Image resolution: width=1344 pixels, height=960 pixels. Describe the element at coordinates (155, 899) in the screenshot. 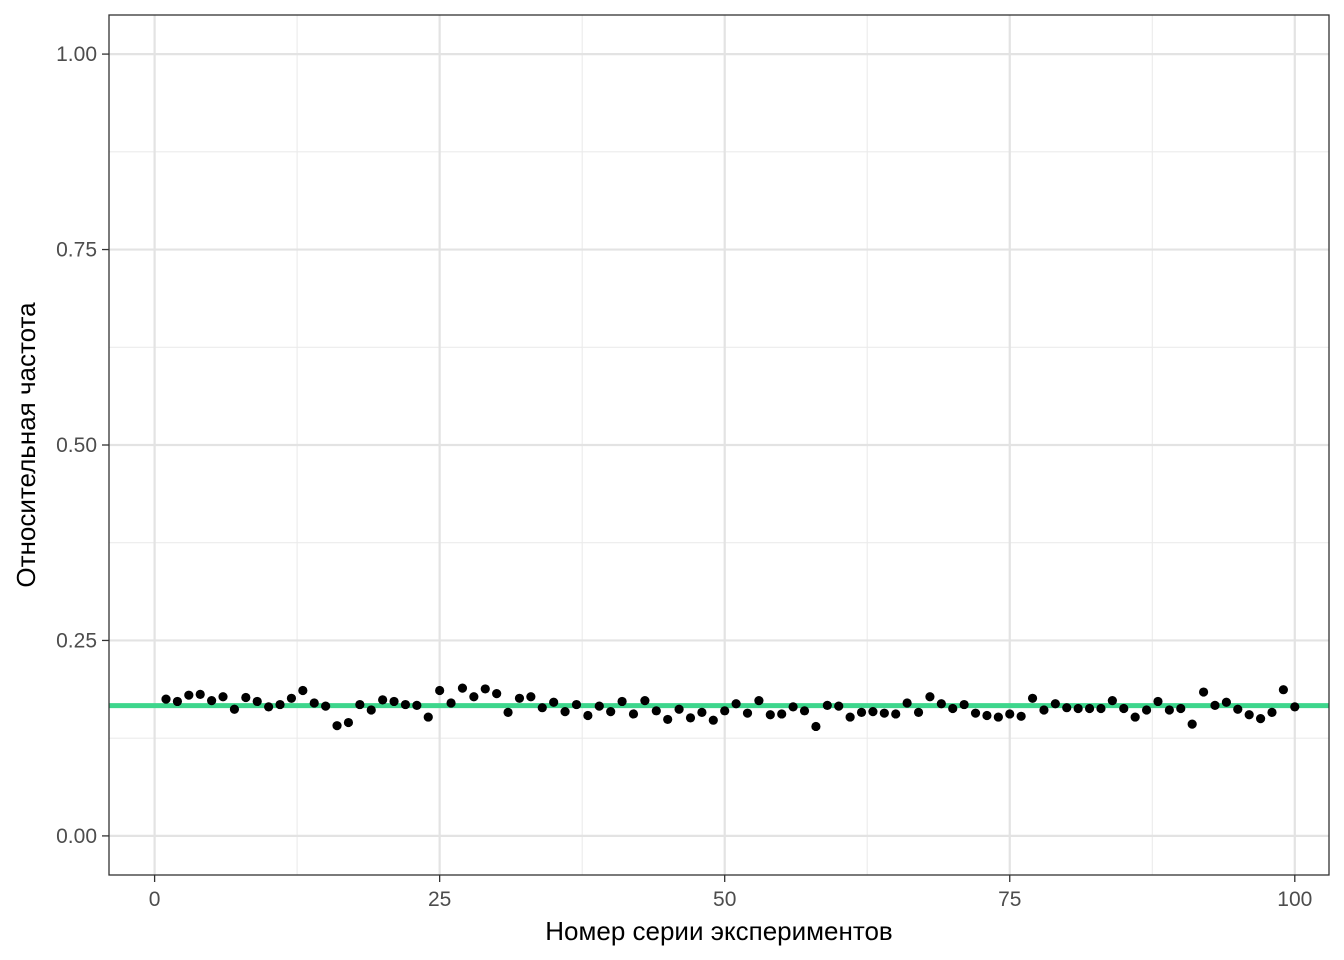

I see `x-tick-label: 0` at that location.